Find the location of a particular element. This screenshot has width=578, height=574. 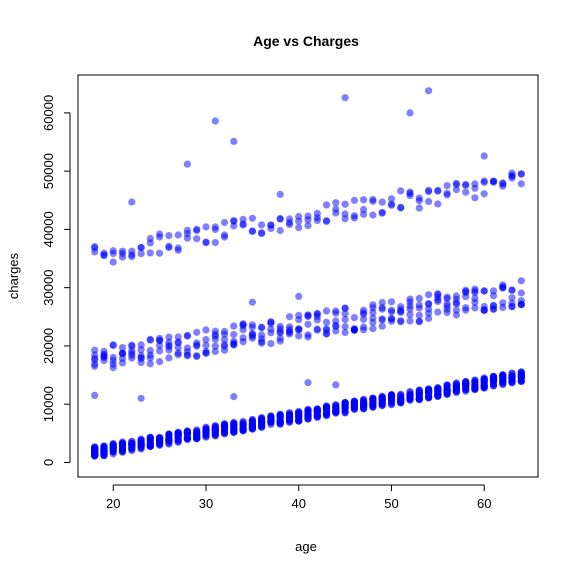

x-axis-label: age is located at coordinates (306, 546).